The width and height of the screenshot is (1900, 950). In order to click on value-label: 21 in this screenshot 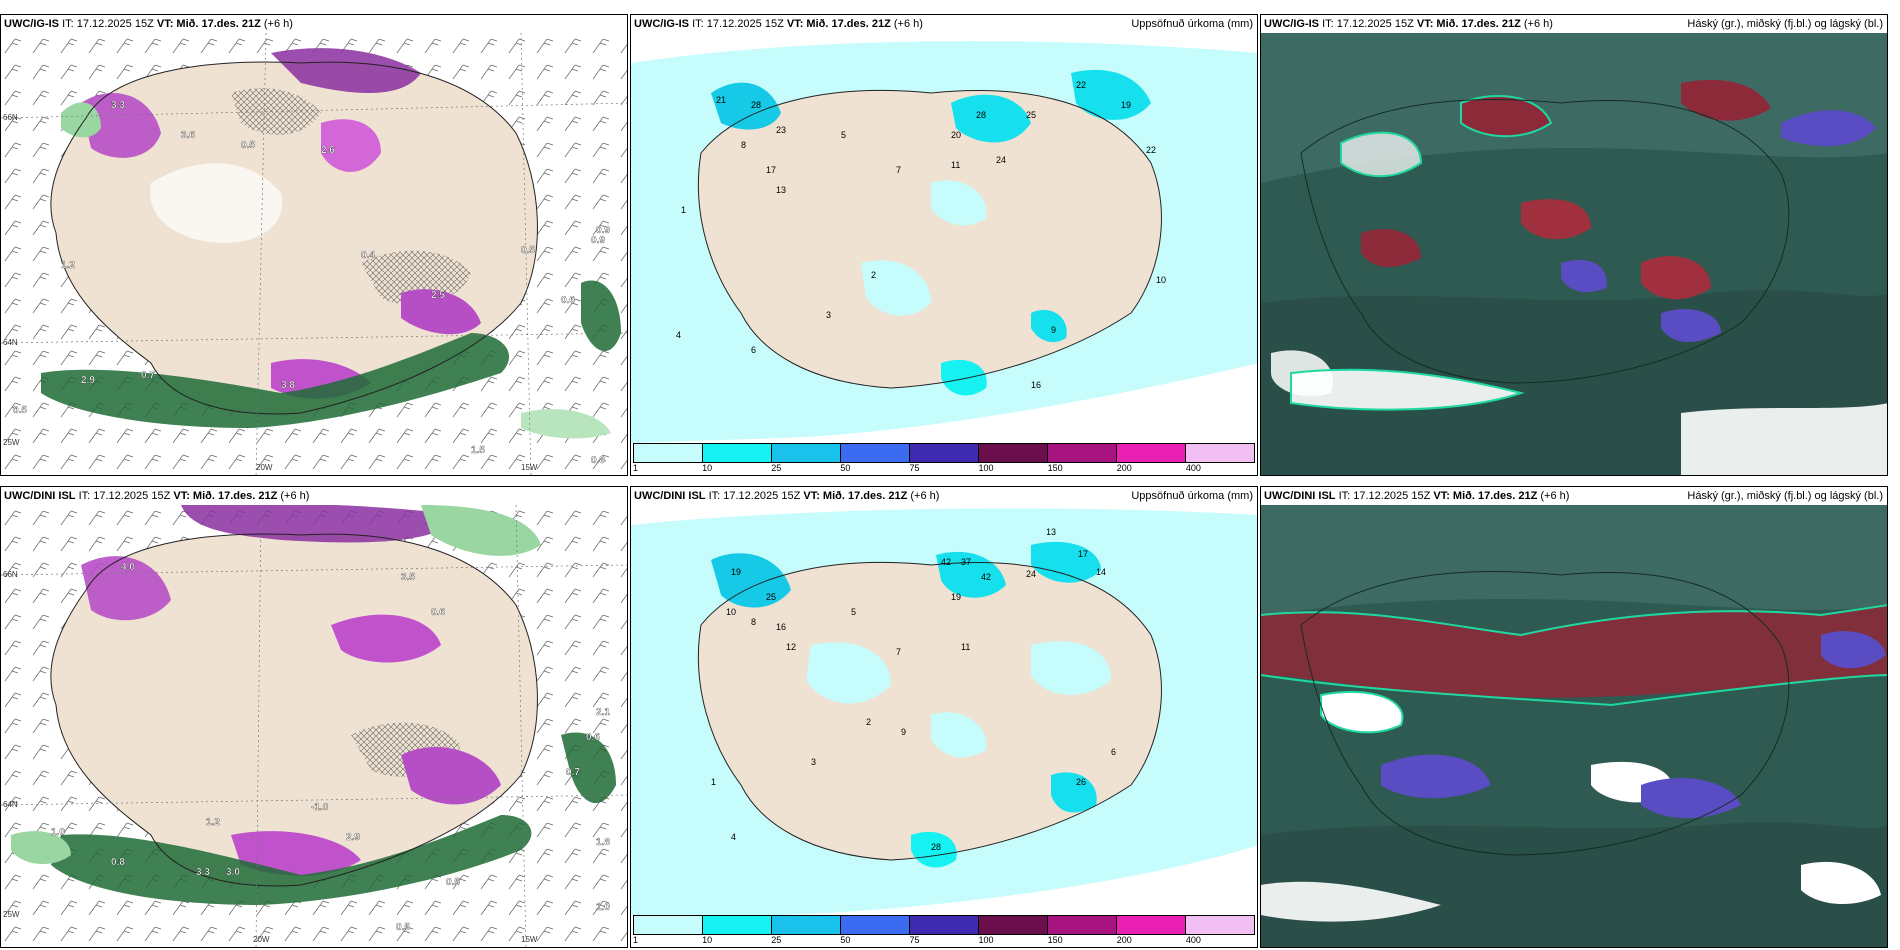, I will do `click(721, 100)`.